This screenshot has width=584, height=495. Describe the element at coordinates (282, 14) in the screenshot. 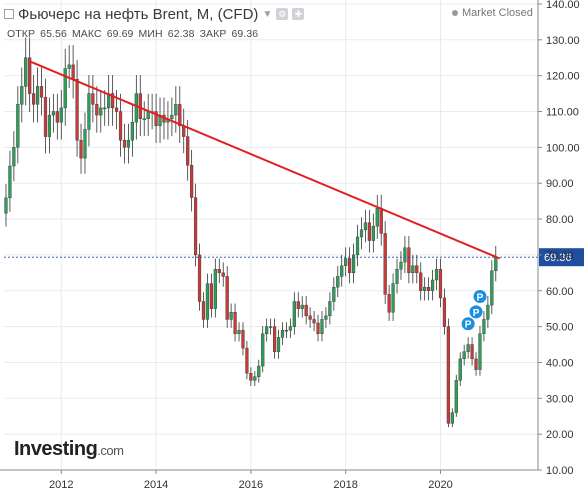

I see `settings-icon: ⚙` at that location.